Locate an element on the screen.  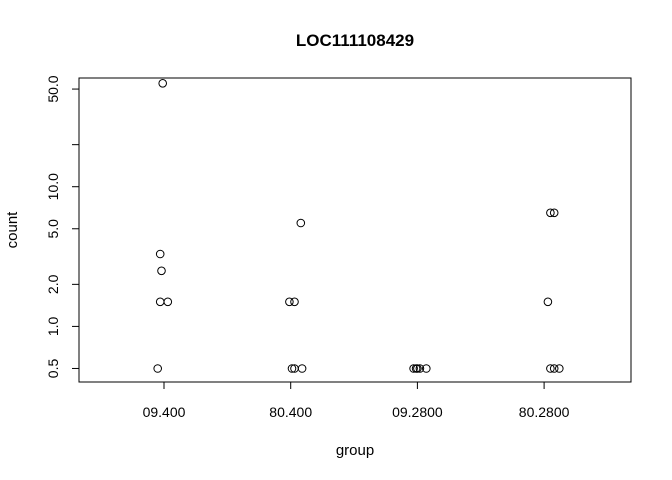
y-tick-label: 1.0 is located at coordinates (53, 326).